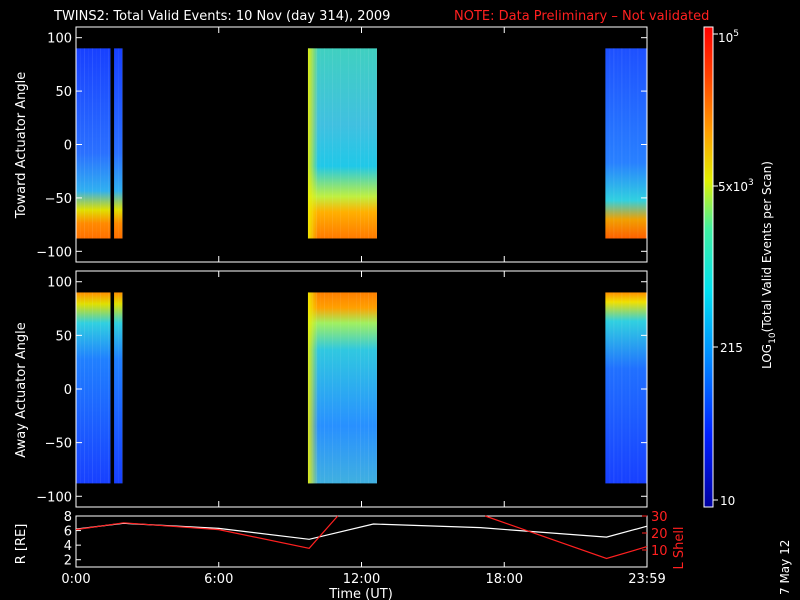 The image size is (800, 600). Describe the element at coordinates (75, 579) in the screenshot. I see `time-tick-label: 0:00` at that location.